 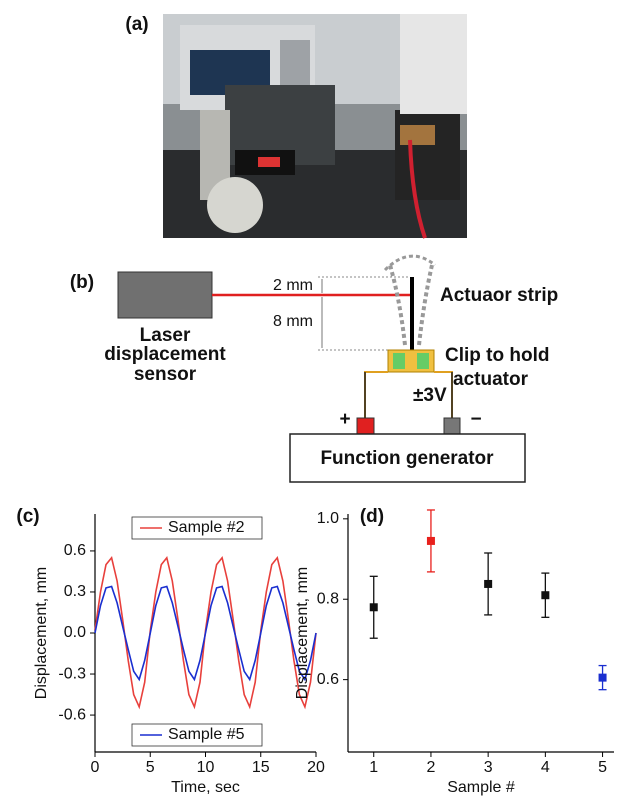 What do you see at coordinates (206, 527) in the screenshot?
I see `legend-label: Sample #2` at bounding box center [206, 527].